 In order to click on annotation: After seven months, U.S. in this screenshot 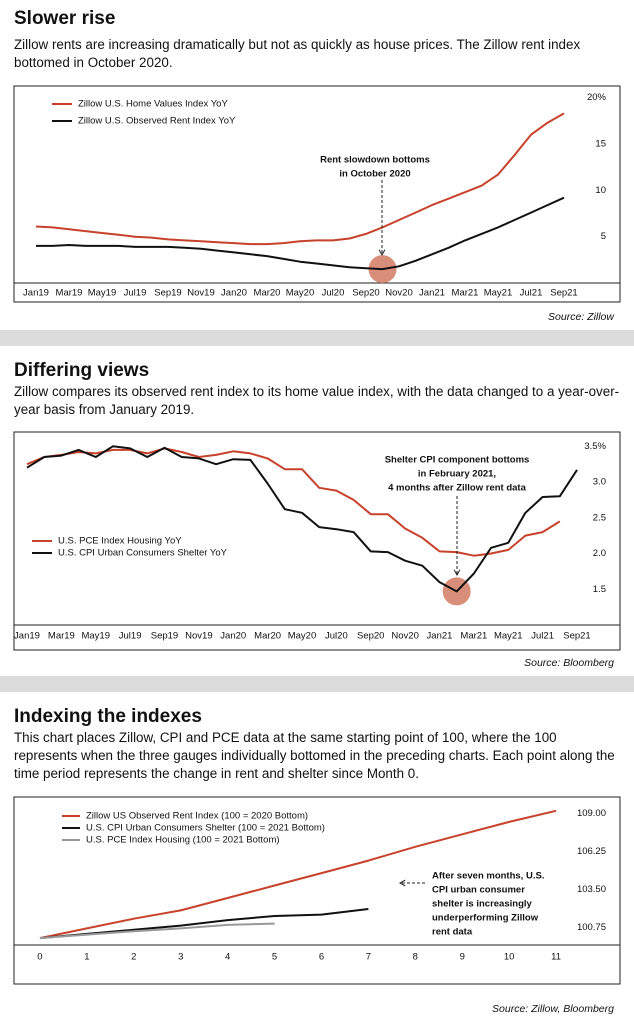, I will do `click(488, 876)`.